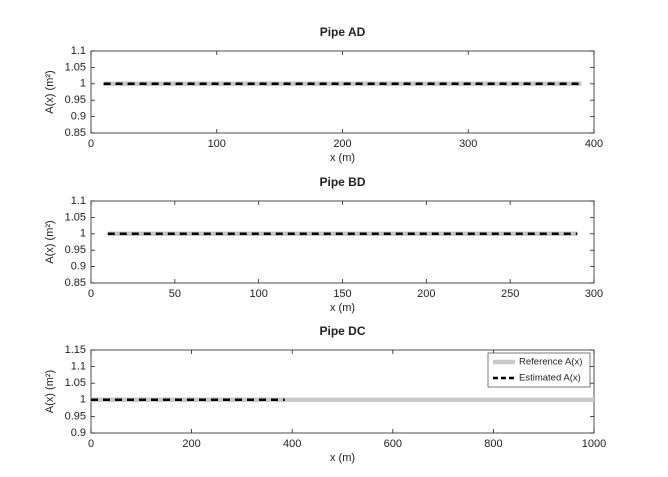 This screenshot has width=668, height=477. What do you see at coordinates (175, 294) in the screenshot?
I see `x-tick-label: 50` at bounding box center [175, 294].